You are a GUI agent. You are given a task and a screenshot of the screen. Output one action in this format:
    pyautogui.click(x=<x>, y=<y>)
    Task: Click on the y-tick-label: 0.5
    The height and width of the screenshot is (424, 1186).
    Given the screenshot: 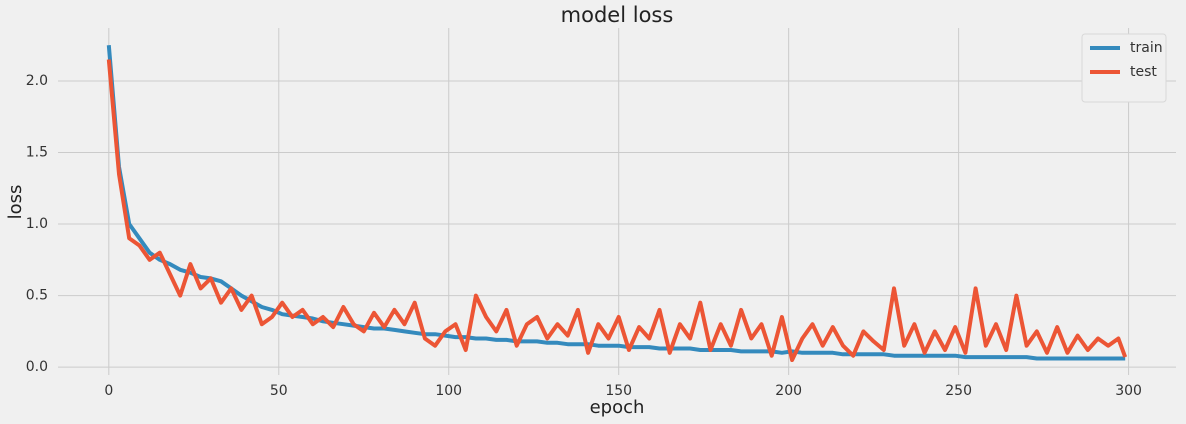 What is the action you would take?
    pyautogui.click(x=37, y=296)
    